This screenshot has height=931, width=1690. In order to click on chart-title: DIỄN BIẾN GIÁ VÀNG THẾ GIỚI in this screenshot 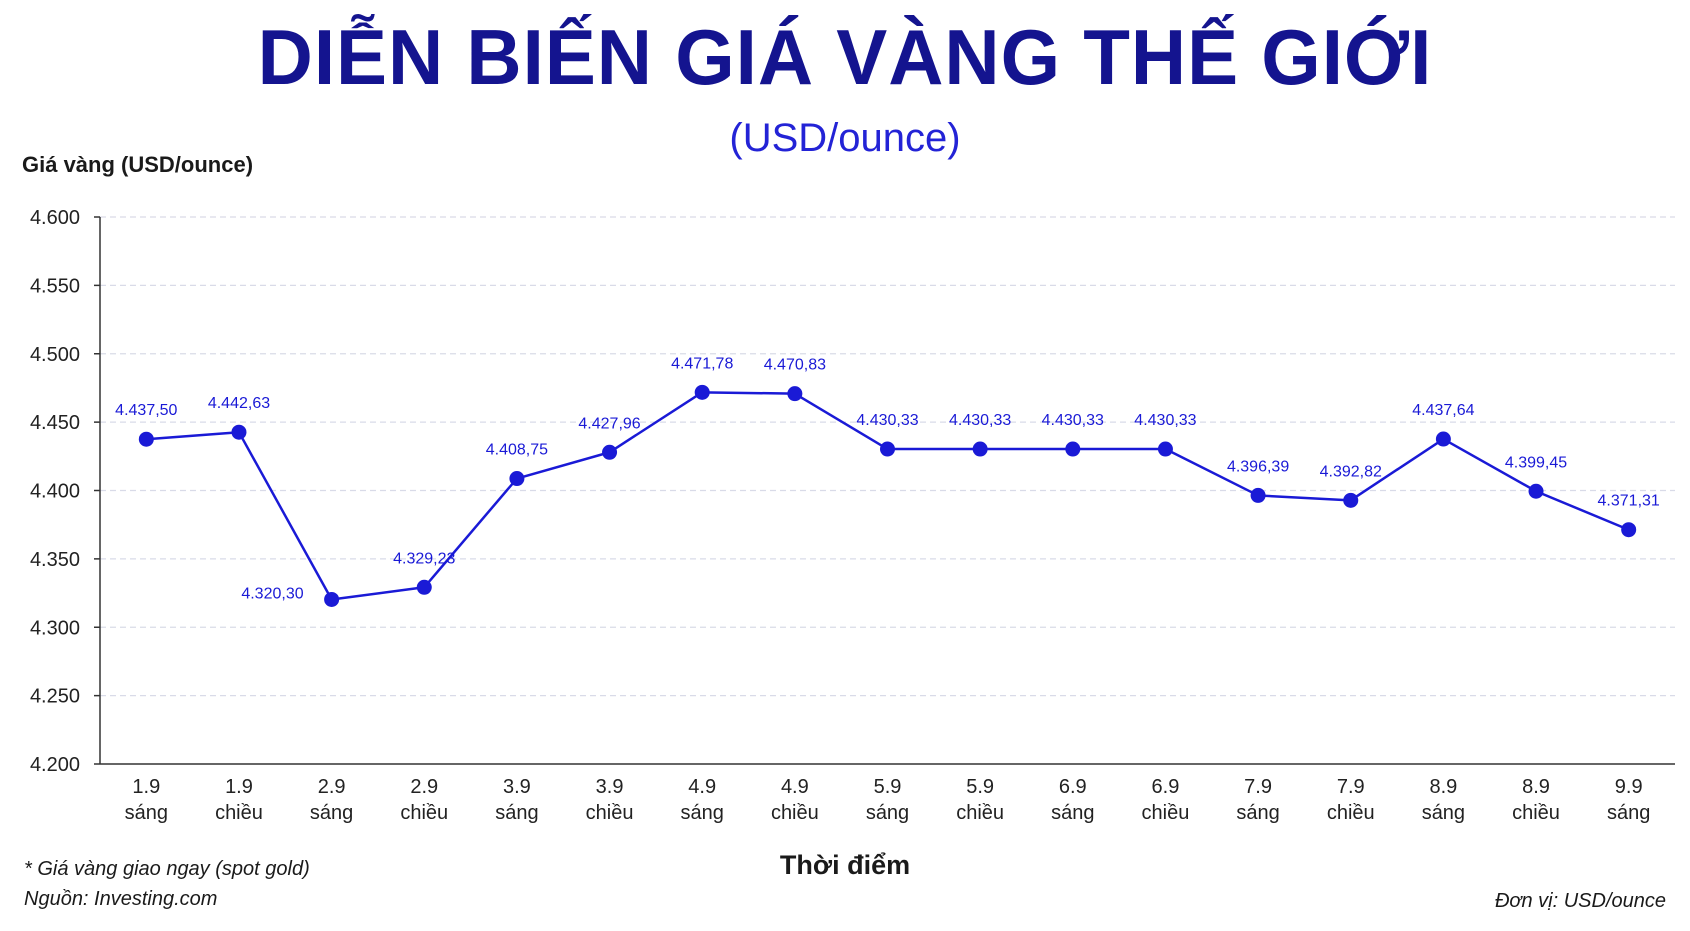, I will do `click(845, 57)`.